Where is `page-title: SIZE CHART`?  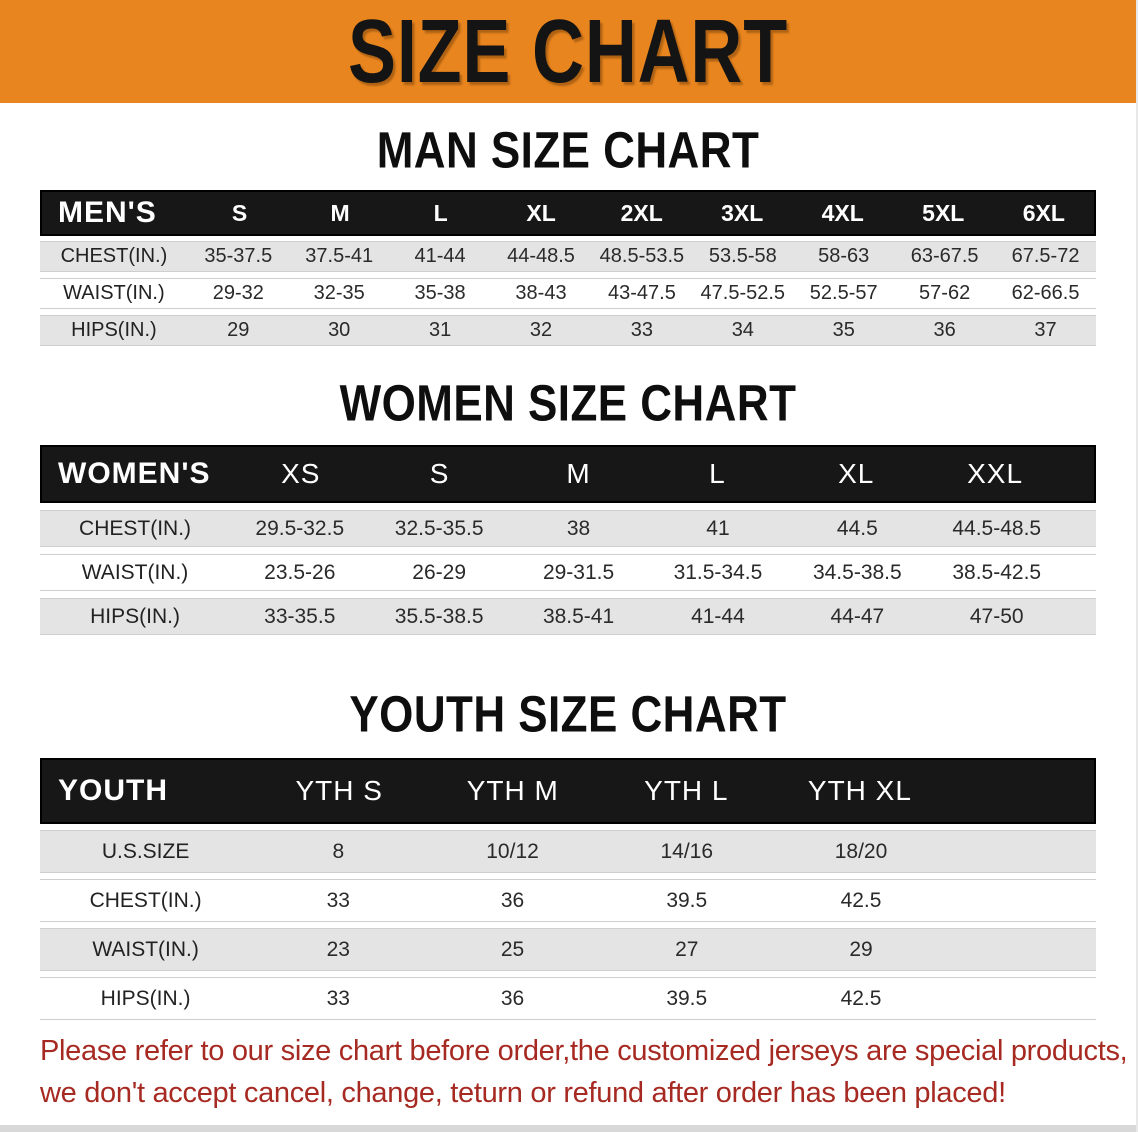 page-title: SIZE CHART is located at coordinates (568, 51).